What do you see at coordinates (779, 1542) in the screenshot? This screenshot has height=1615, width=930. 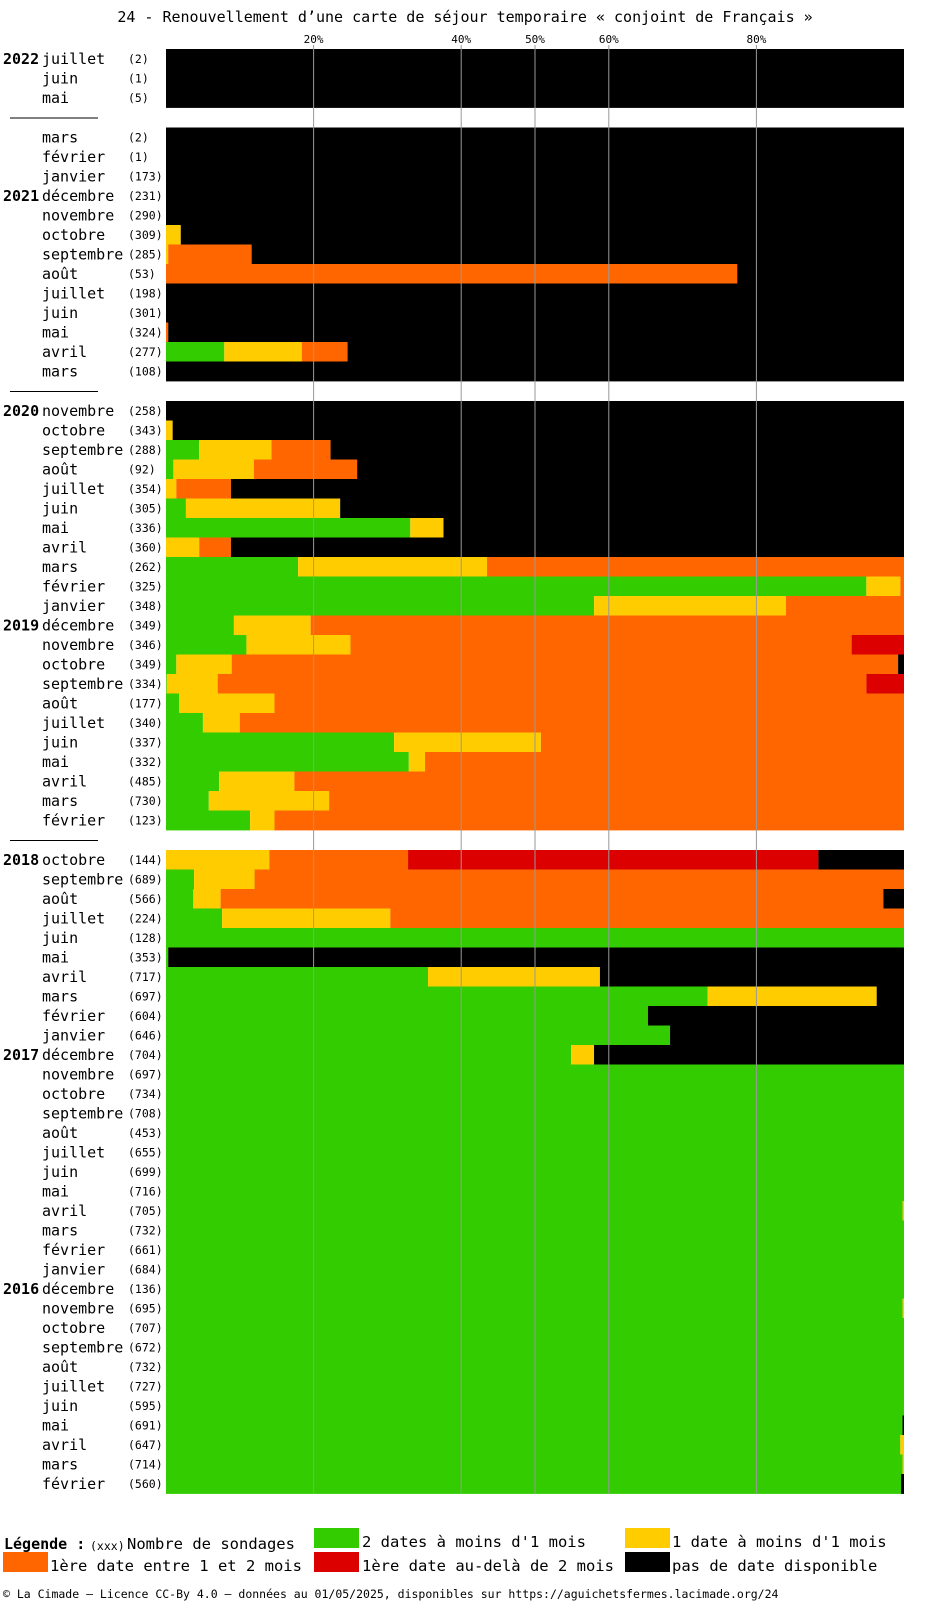 I see `legend-label: 1 date à moins d'1 mois` at bounding box center [779, 1542].